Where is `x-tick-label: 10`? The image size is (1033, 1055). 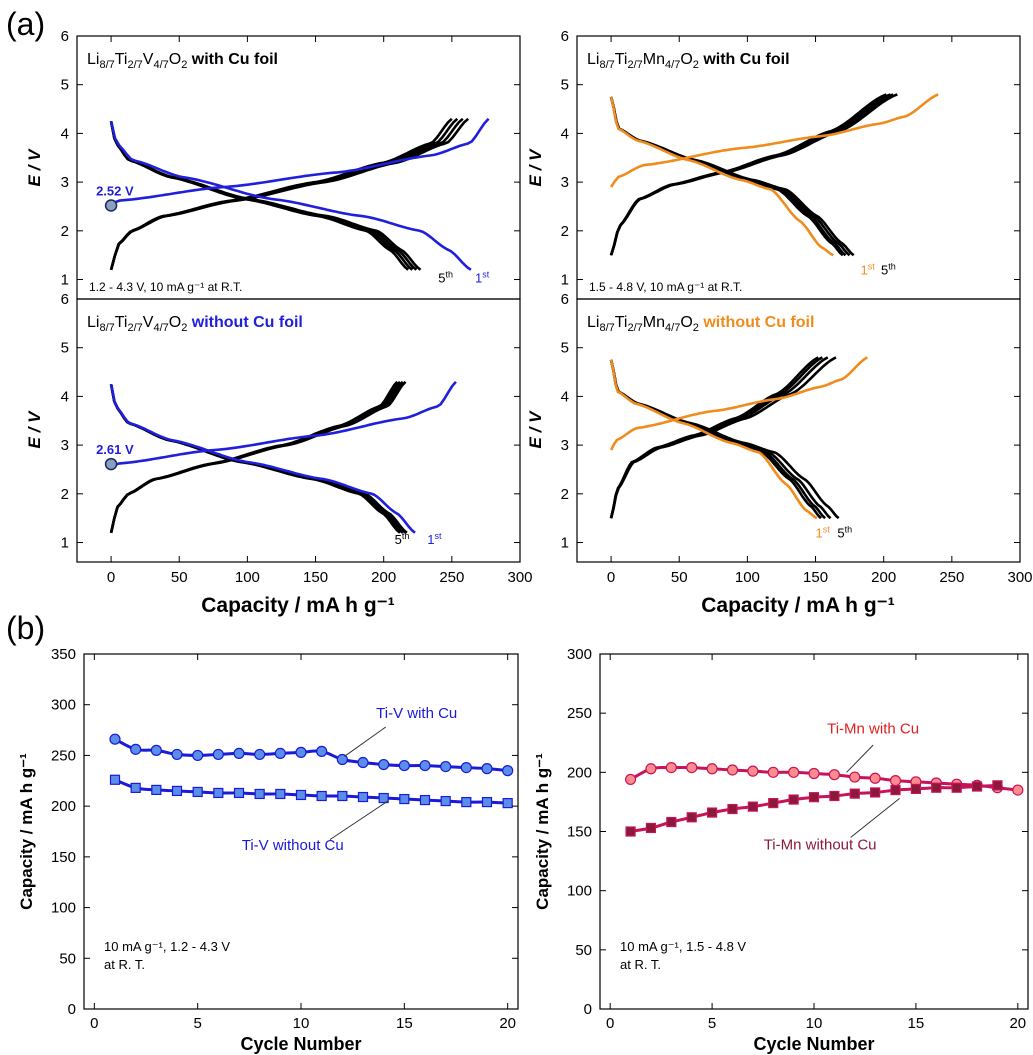 x-tick-label: 10 is located at coordinates (301, 1023).